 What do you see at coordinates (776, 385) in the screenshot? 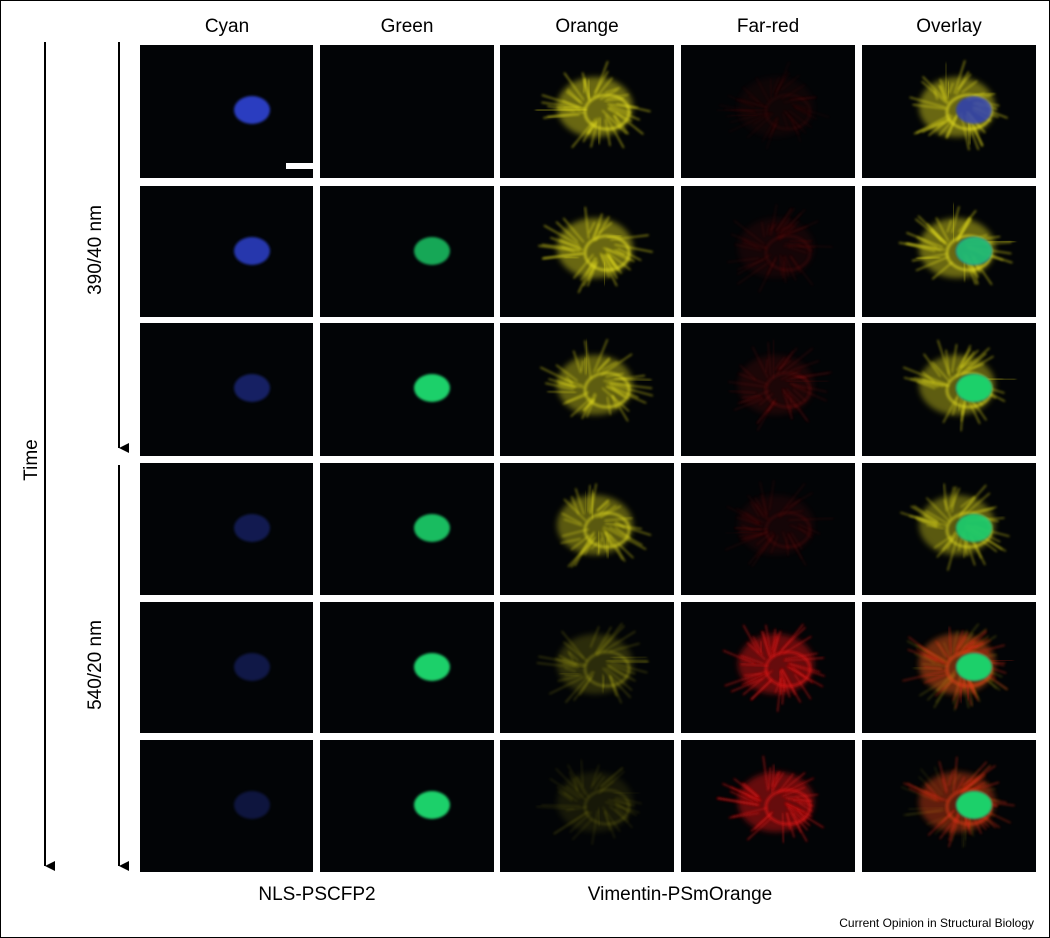
I see `cell-body` at bounding box center [776, 385].